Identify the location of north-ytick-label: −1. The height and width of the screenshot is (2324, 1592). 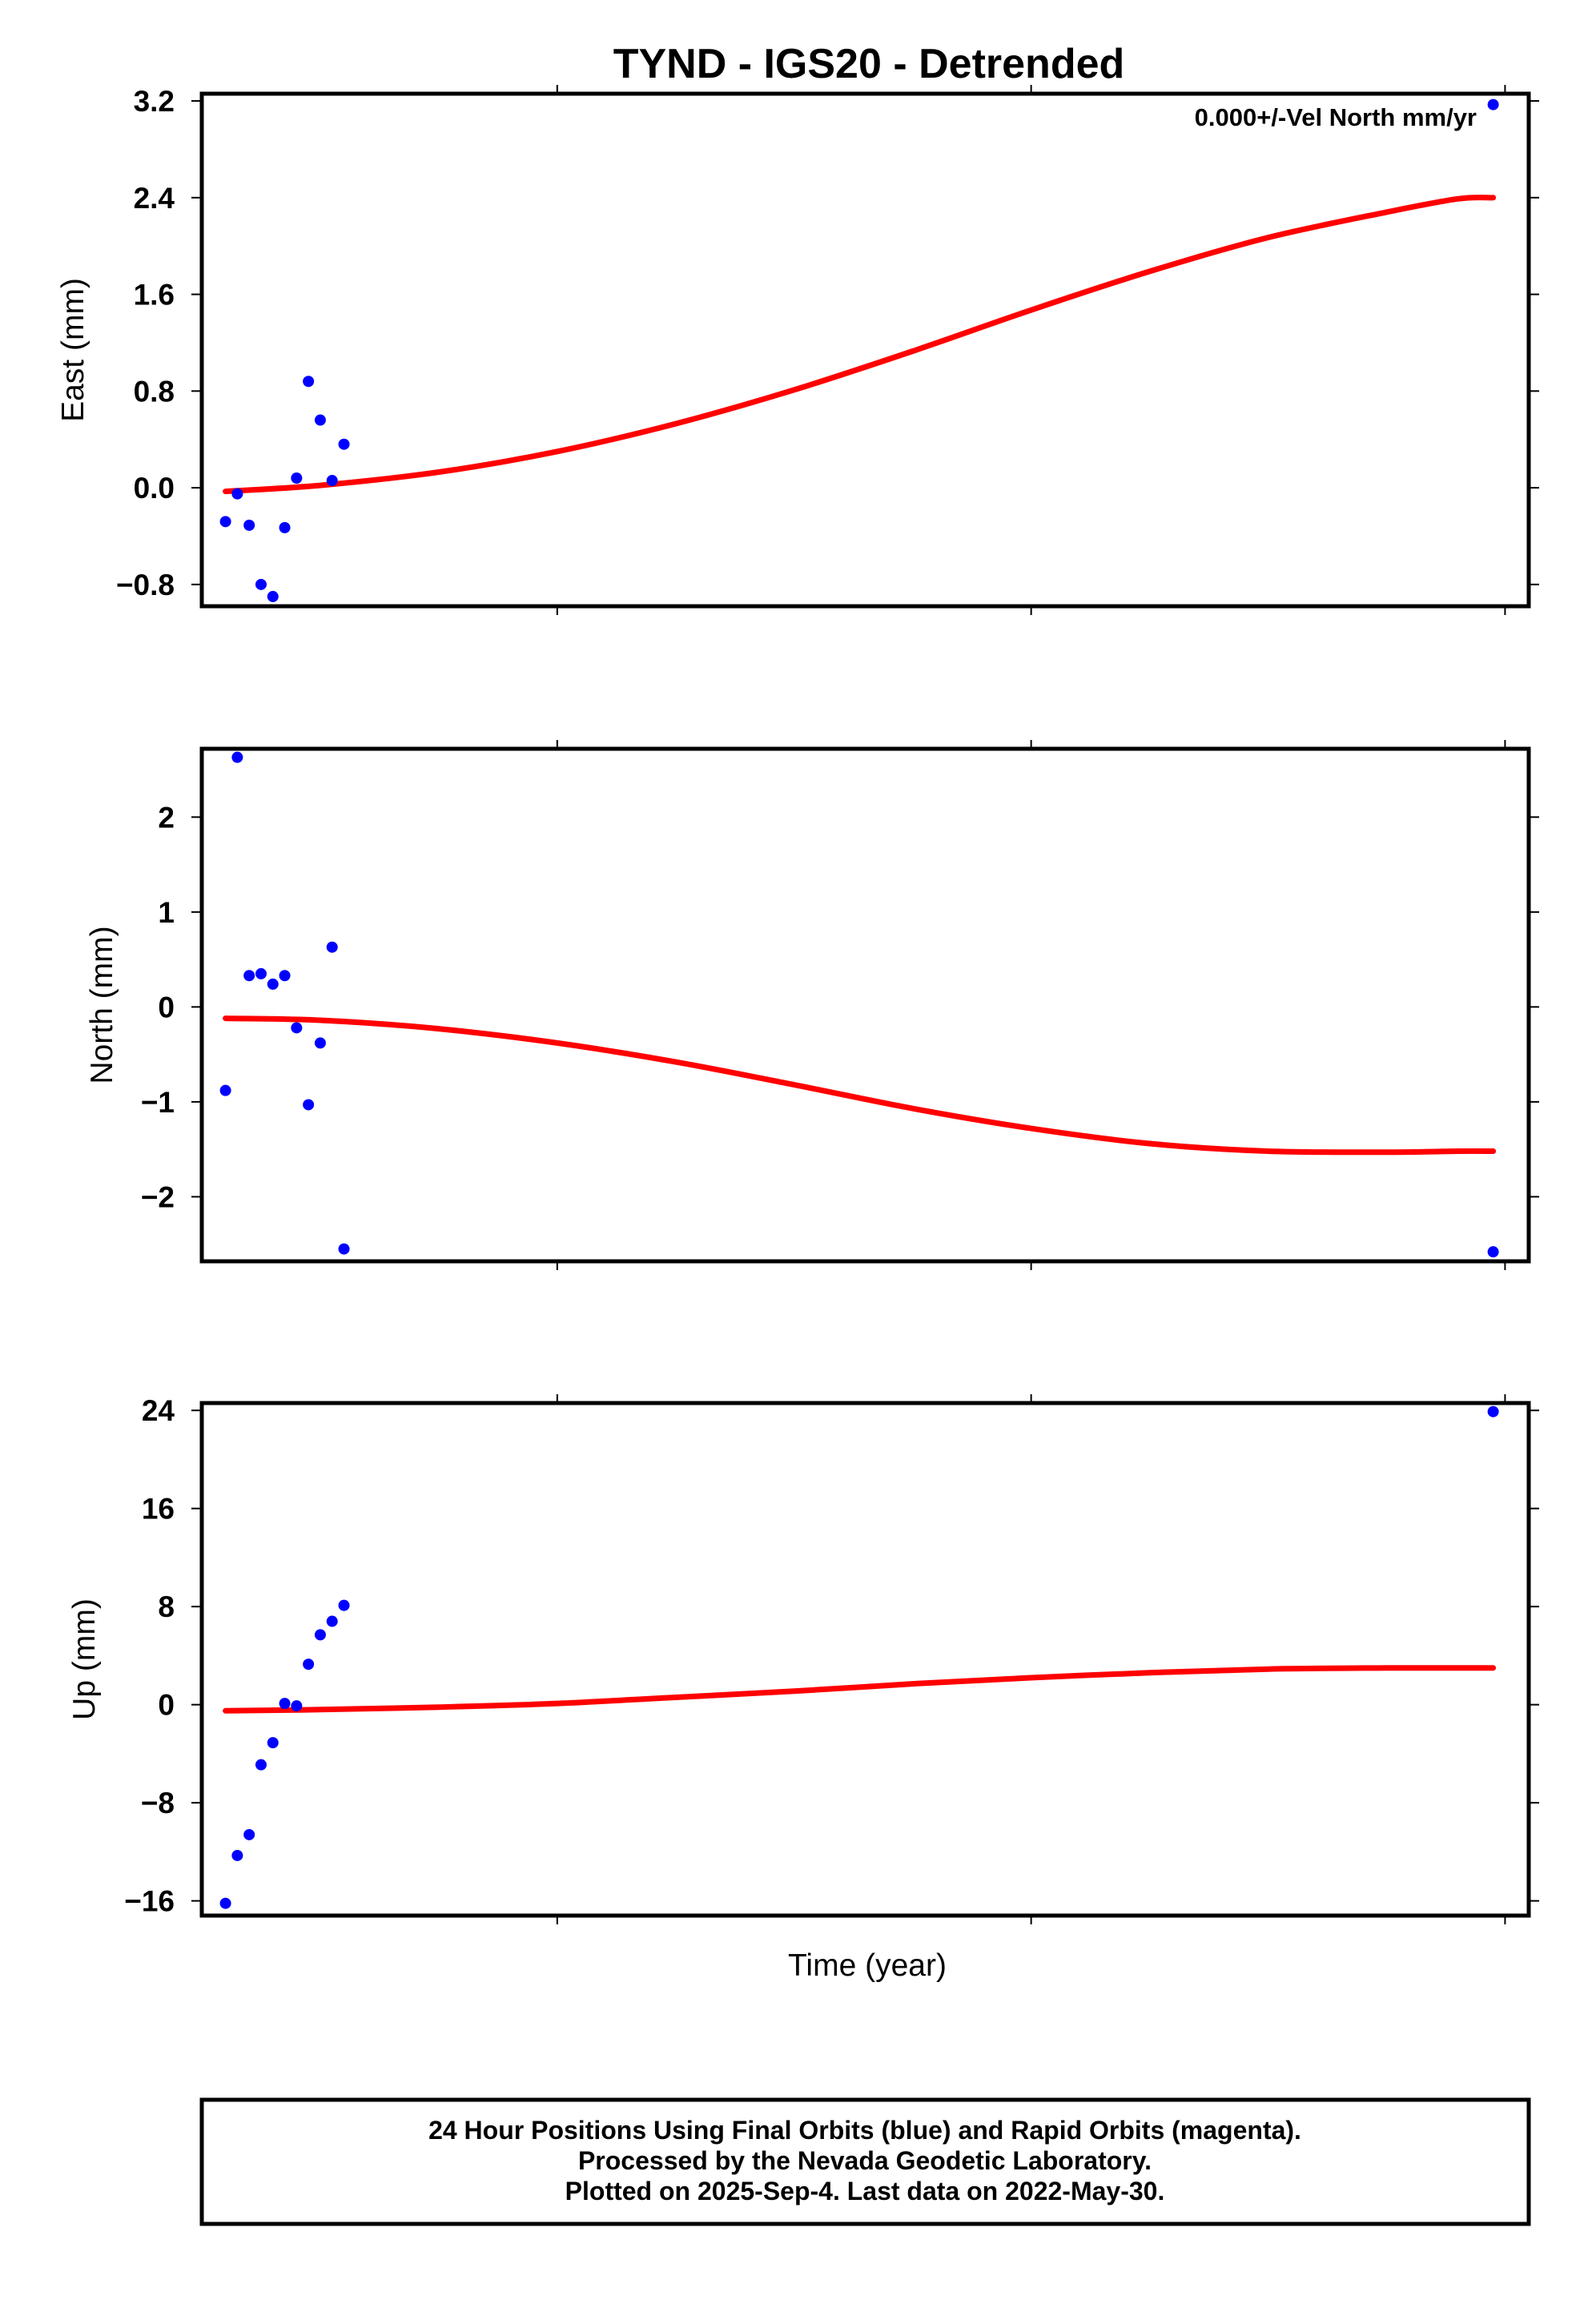
(158, 1102).